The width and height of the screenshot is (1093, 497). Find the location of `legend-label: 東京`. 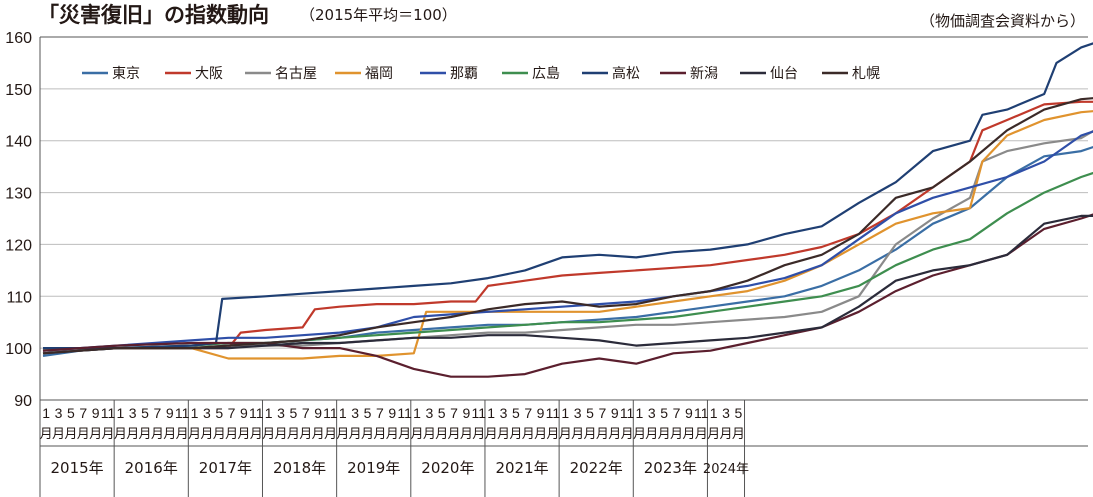

legend-label: 東京 is located at coordinates (126, 74).